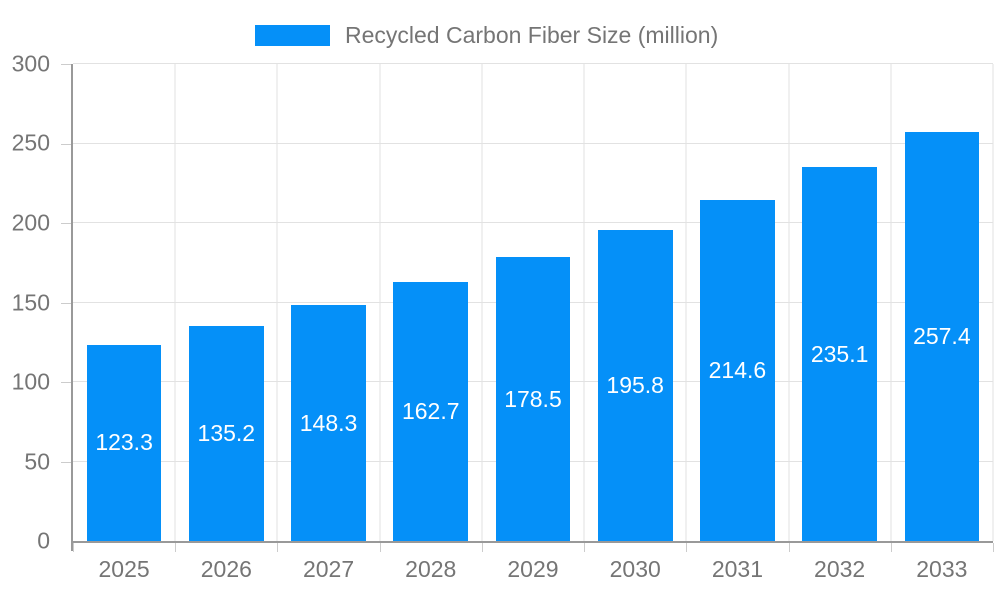  What do you see at coordinates (30, 63) in the screenshot?
I see `y-axis-tick-label: 300` at bounding box center [30, 63].